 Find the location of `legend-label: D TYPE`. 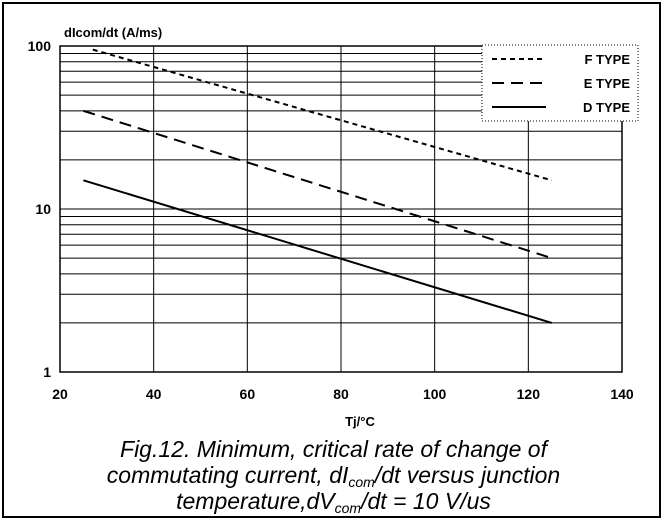

legend-label: D TYPE is located at coordinates (606, 107).